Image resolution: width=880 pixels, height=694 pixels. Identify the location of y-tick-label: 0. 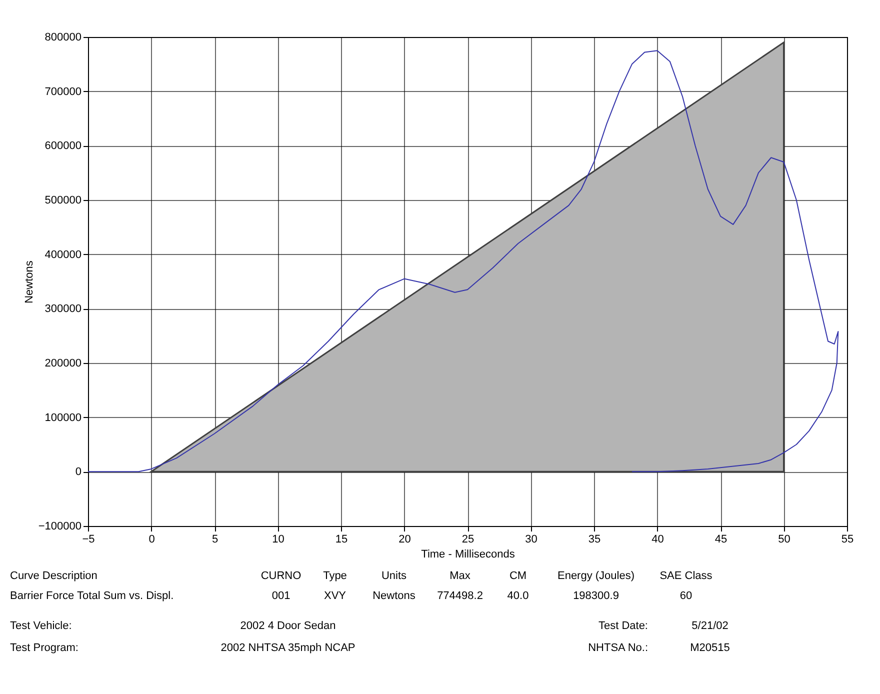
(78, 472).